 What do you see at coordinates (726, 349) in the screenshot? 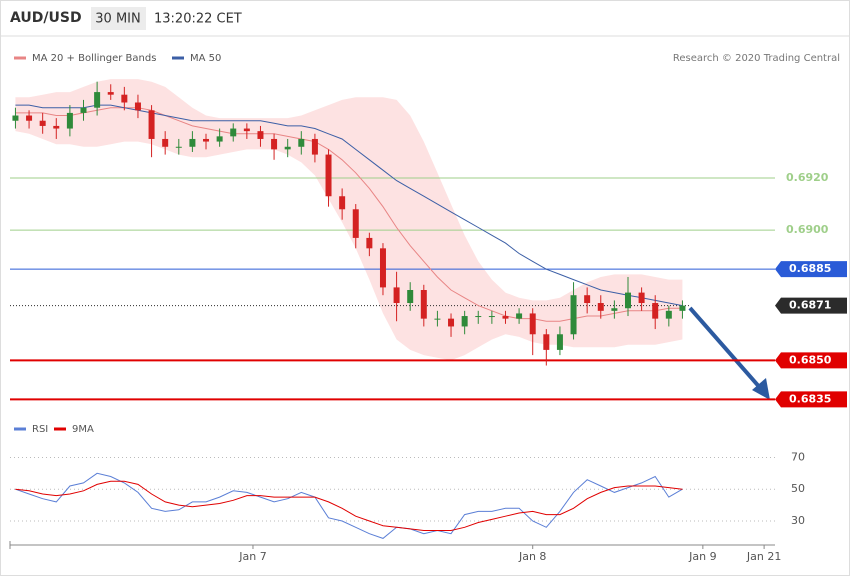
I see `projection-arrow` at bounding box center [726, 349].